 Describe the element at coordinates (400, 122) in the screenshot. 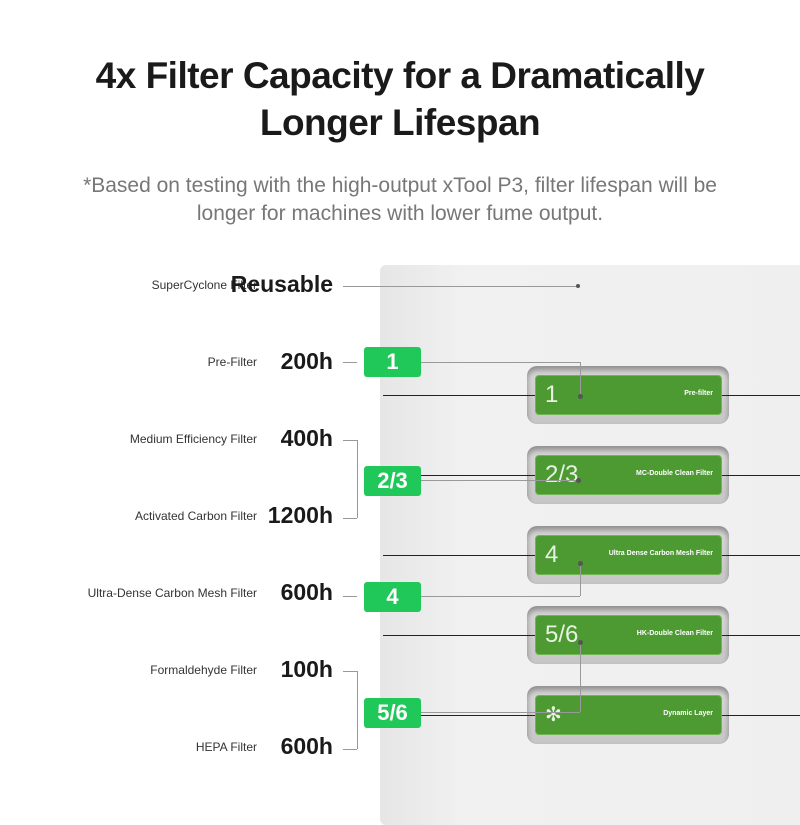

I see `title-line: Longer Lifespan` at that location.